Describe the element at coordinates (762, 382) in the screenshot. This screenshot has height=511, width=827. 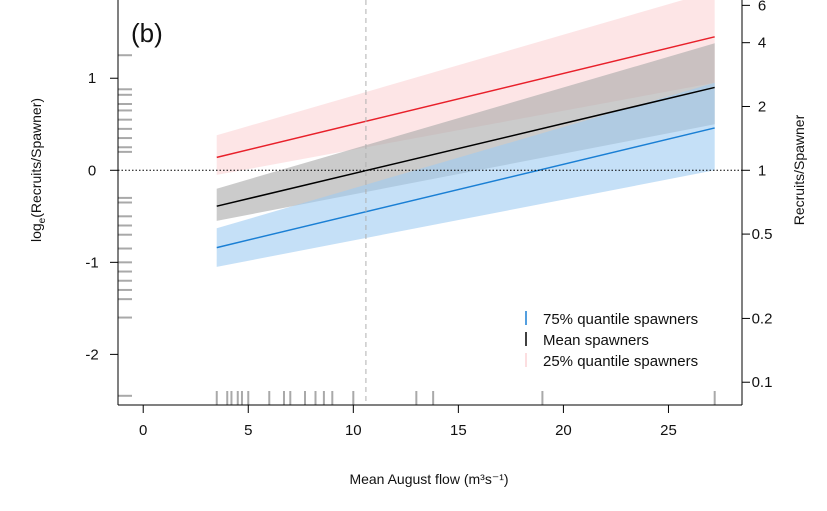
I see `right-tick-label: 0.1` at that location.